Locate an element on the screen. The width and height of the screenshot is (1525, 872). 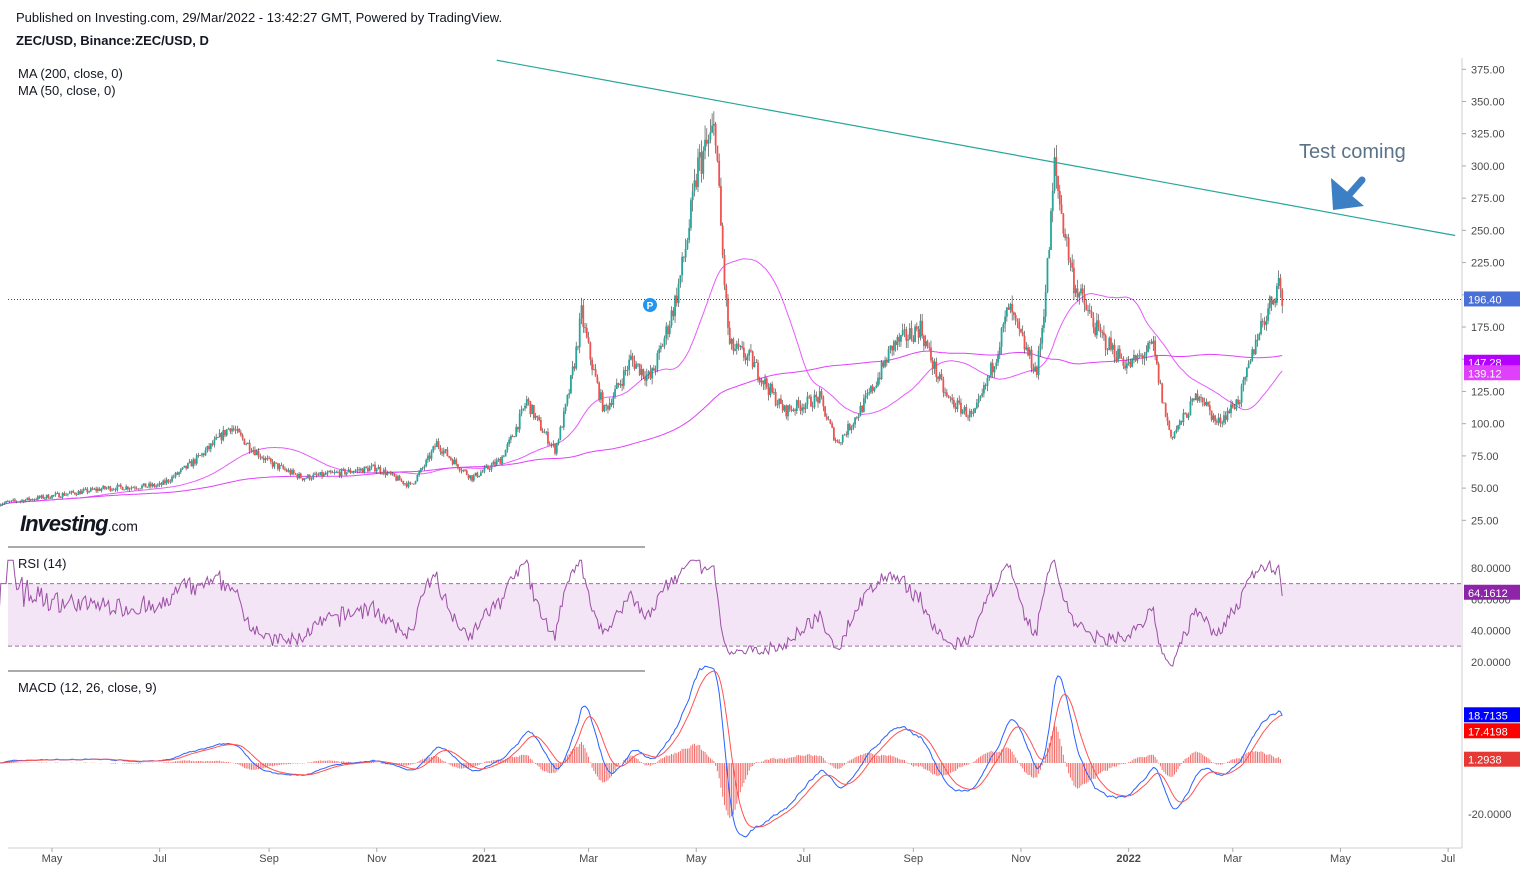
ma200-label: MA (200, close, 0) is located at coordinates (70, 73).